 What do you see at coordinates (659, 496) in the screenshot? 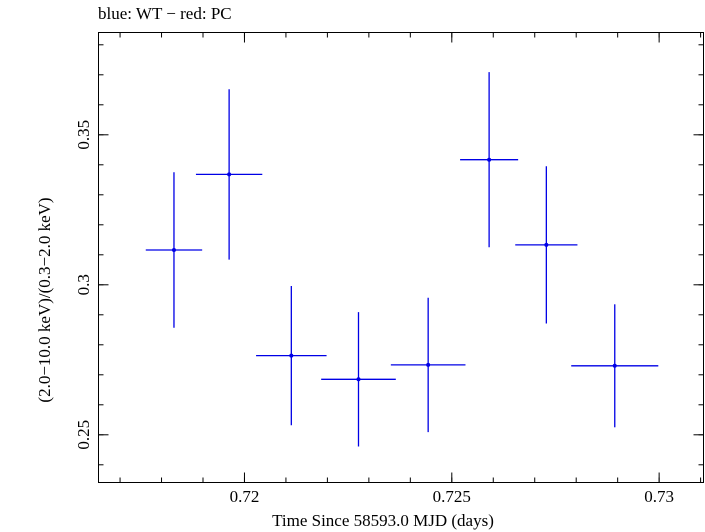
I see `x-tick-label: 0.73` at bounding box center [659, 496].